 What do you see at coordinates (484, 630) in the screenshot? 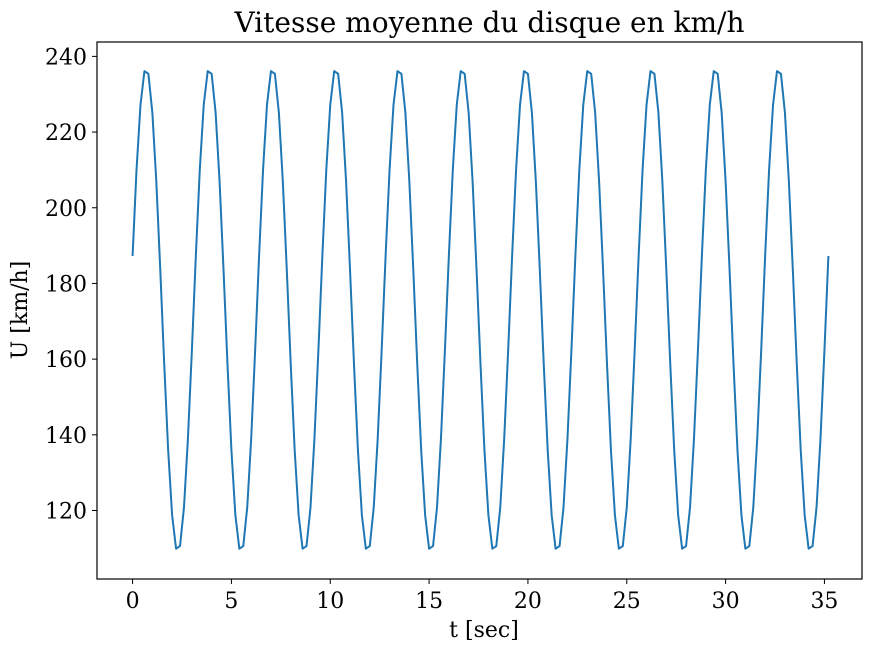
I see `x-axis-label: t [sec]` at bounding box center [484, 630].